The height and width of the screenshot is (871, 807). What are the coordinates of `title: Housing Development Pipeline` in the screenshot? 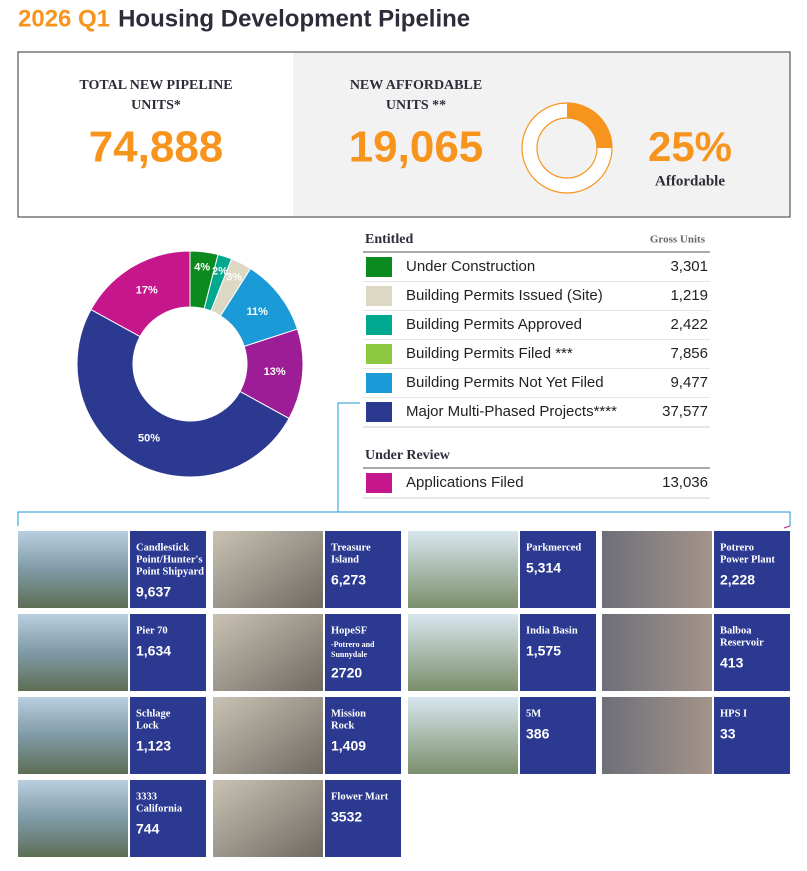 It's located at (294, 18).